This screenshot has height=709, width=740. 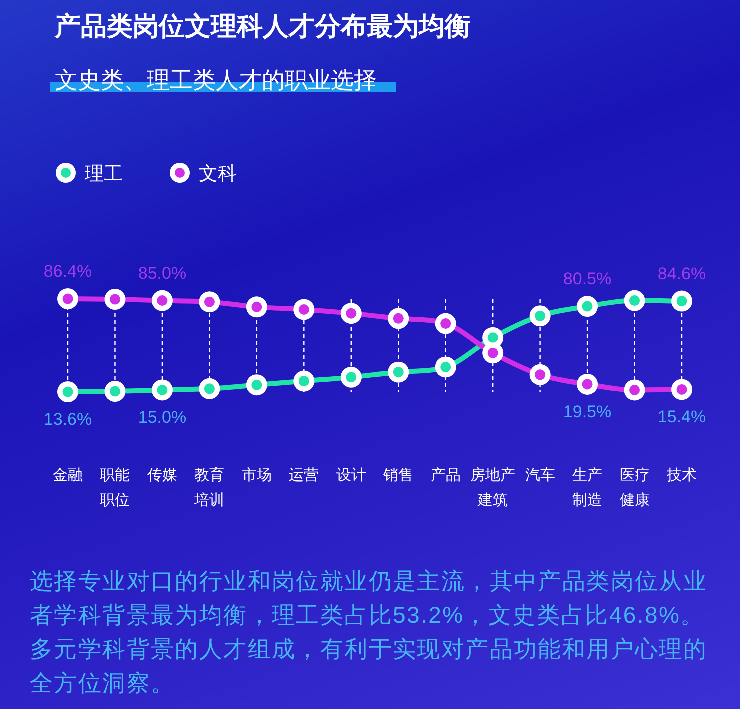 I want to click on x-tick-label: 教育培训, so click(x=209, y=488).